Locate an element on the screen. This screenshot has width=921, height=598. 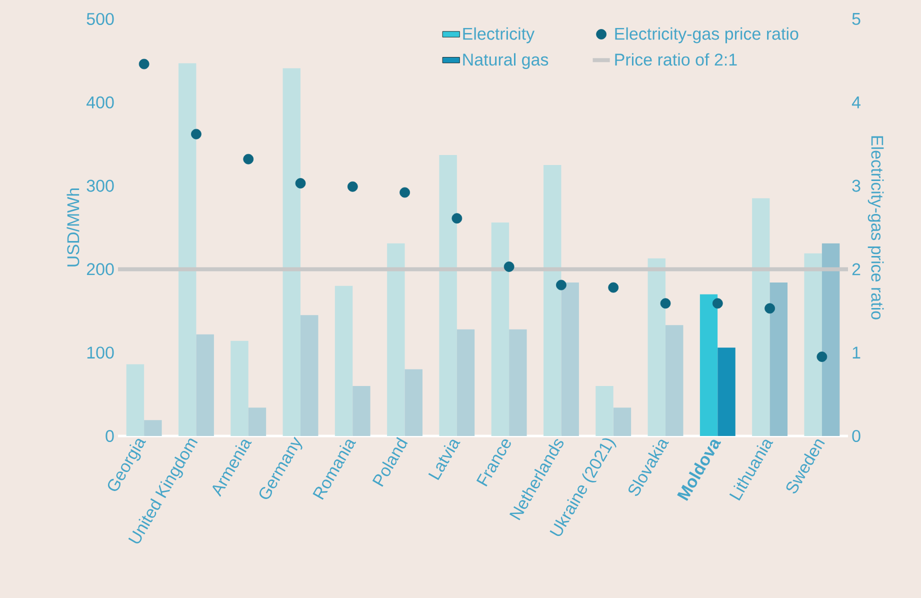
y2-tick-label: 5 is located at coordinates (856, 19).